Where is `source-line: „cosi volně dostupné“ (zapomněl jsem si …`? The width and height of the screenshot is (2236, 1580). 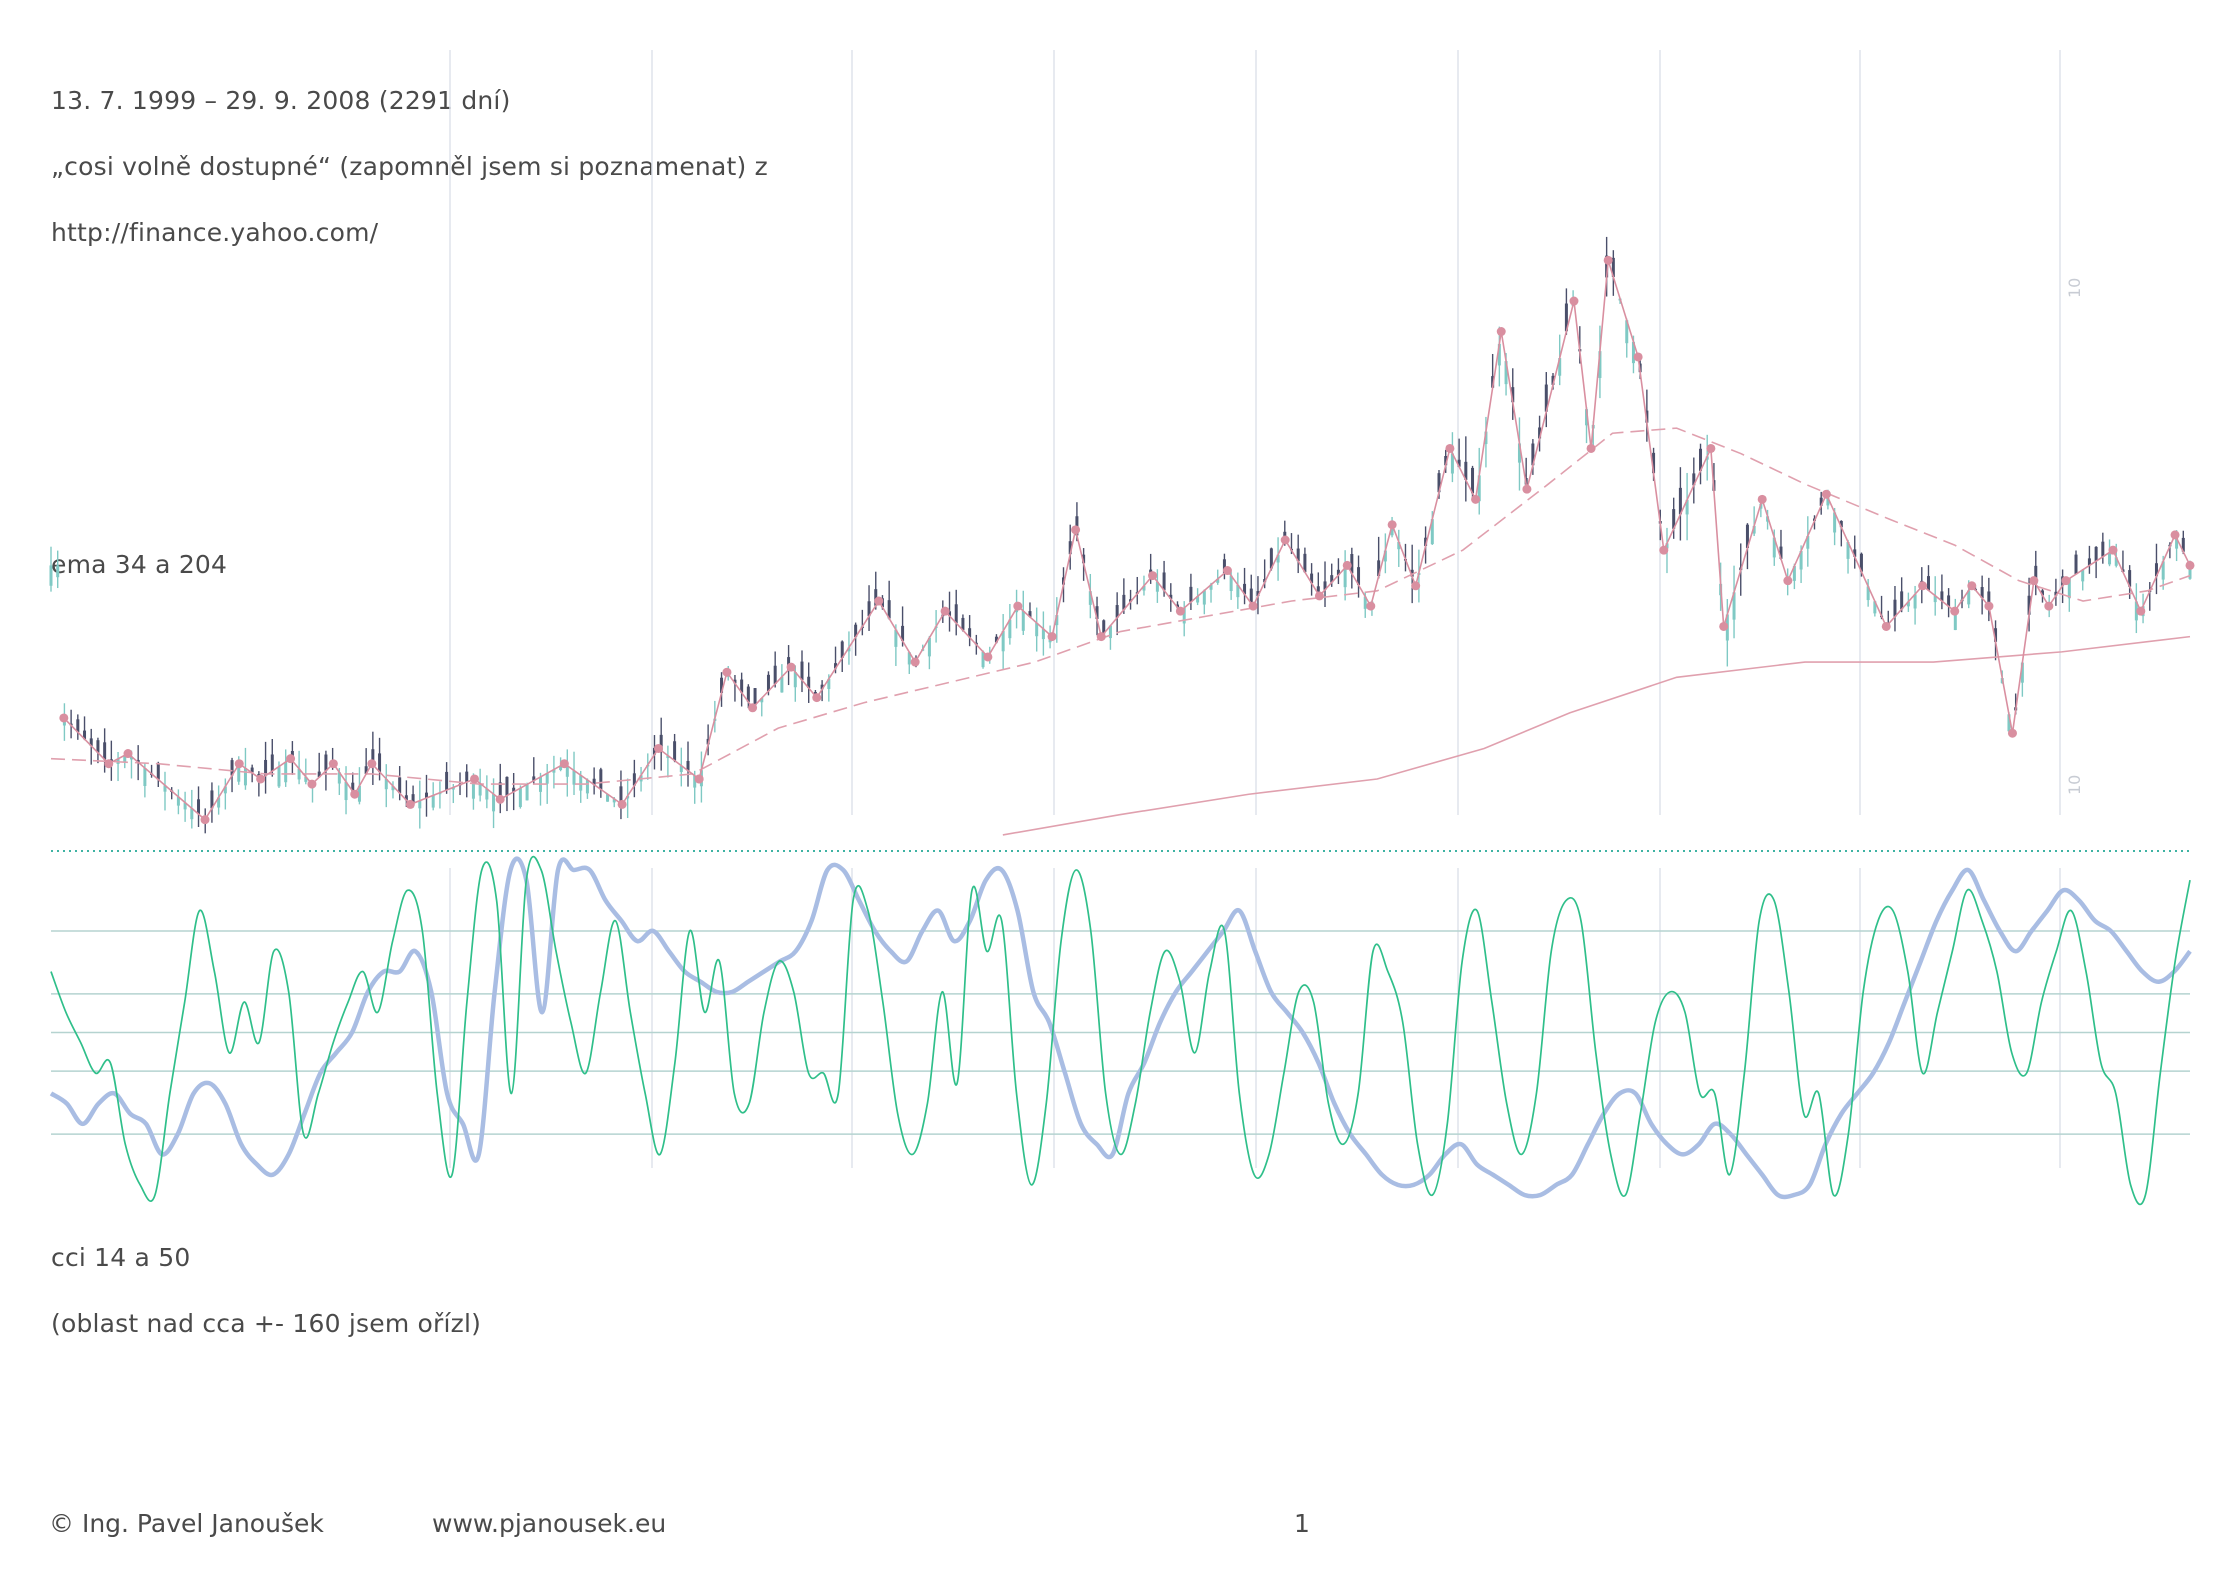
source-line: „cosi volně dostupné“ (zapomněl jsem si … is located at coordinates (409, 166).